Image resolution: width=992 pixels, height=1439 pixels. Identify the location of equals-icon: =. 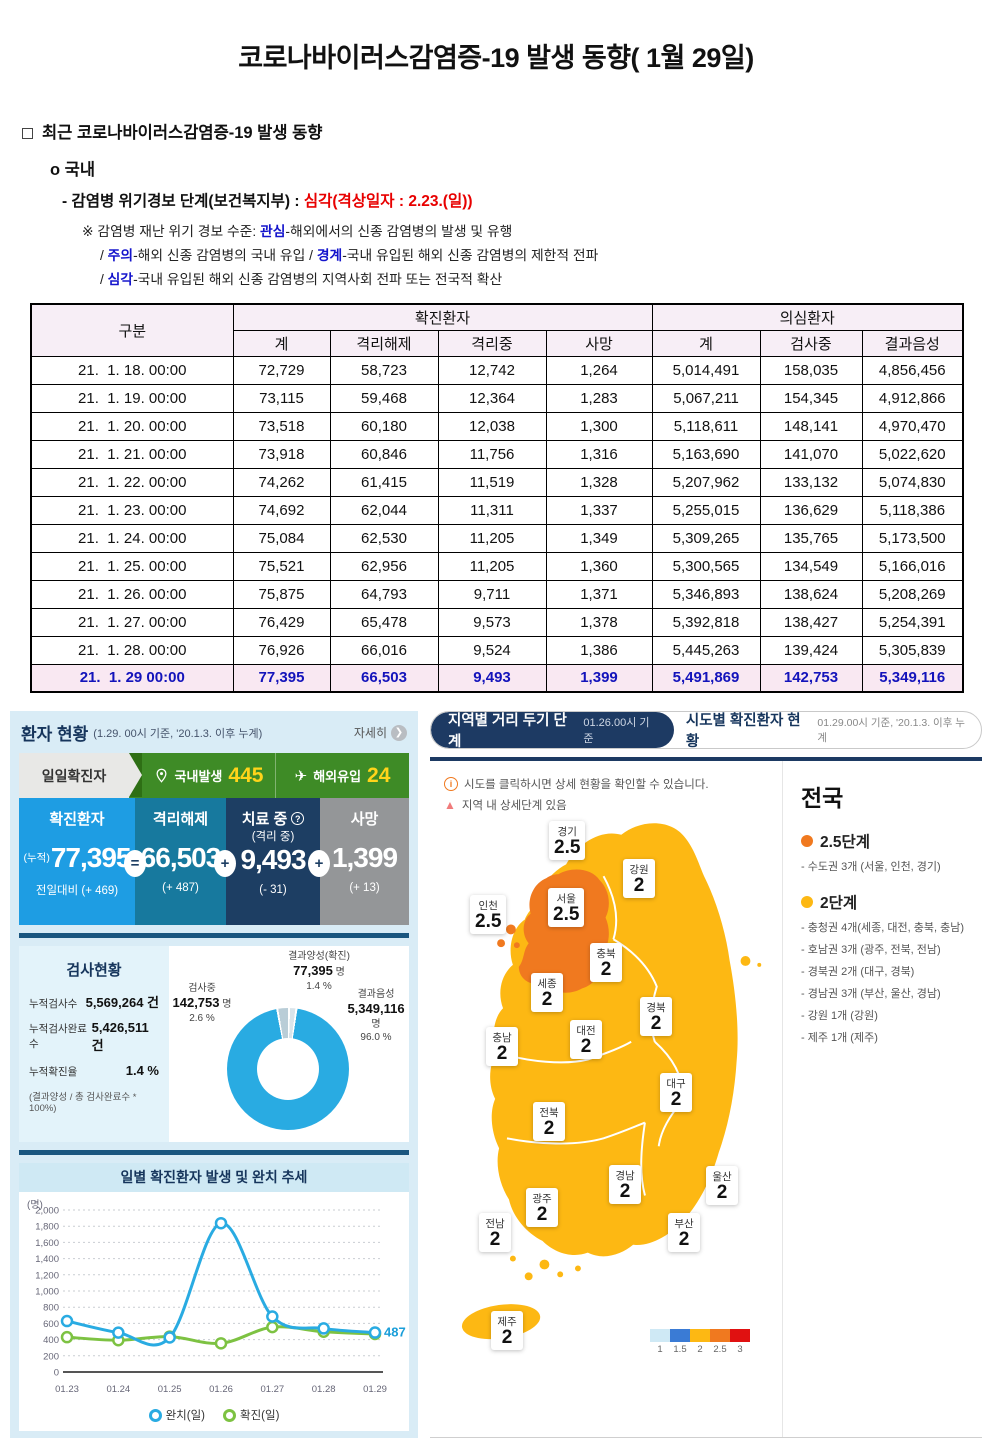
(135, 863).